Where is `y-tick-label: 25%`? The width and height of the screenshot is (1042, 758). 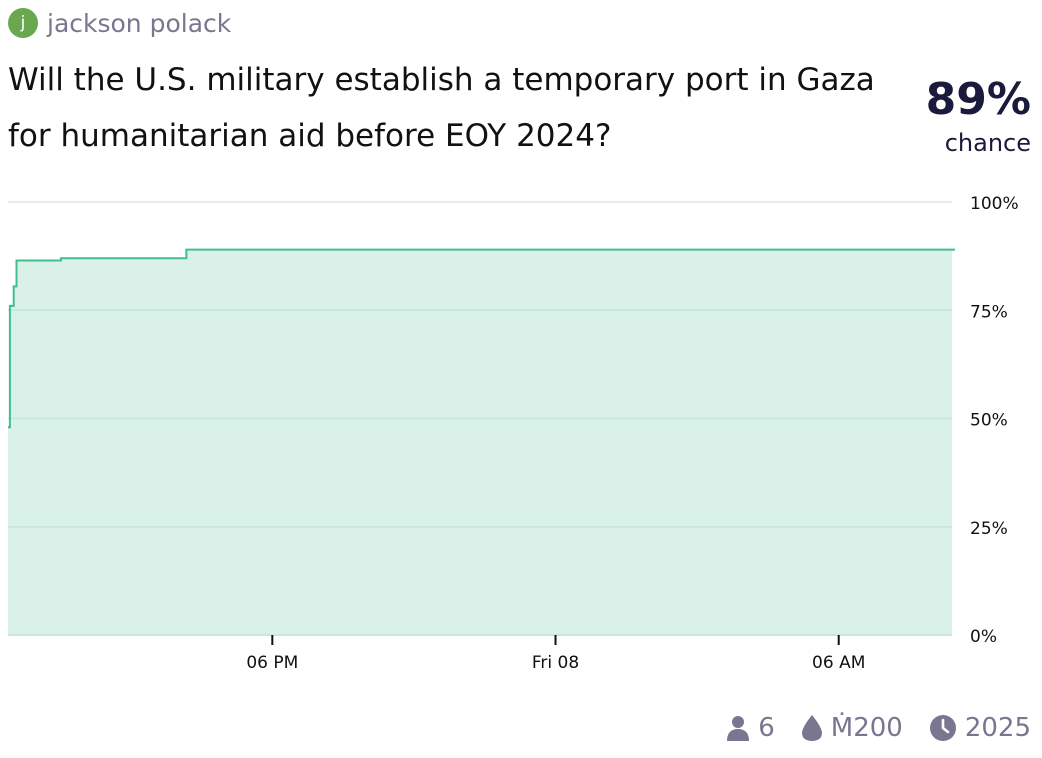 y-tick-label: 25% is located at coordinates (989, 529).